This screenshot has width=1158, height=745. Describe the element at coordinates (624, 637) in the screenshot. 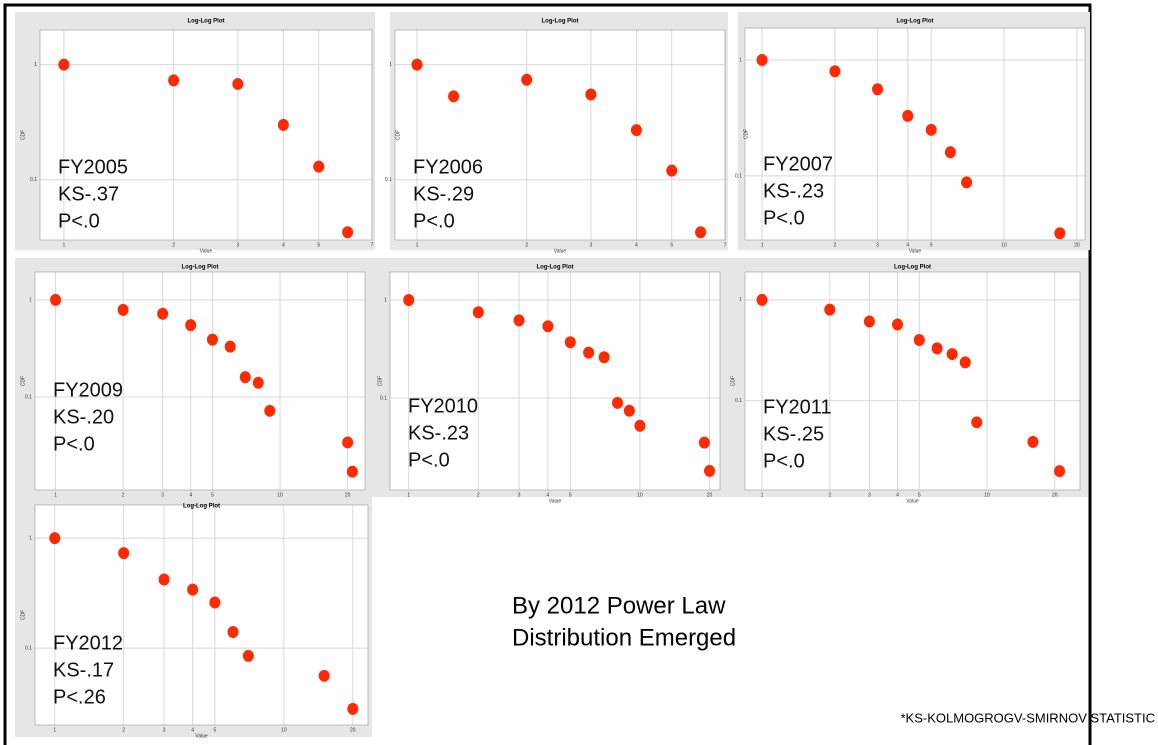

I see `headline: Distribution Emerged` at that location.